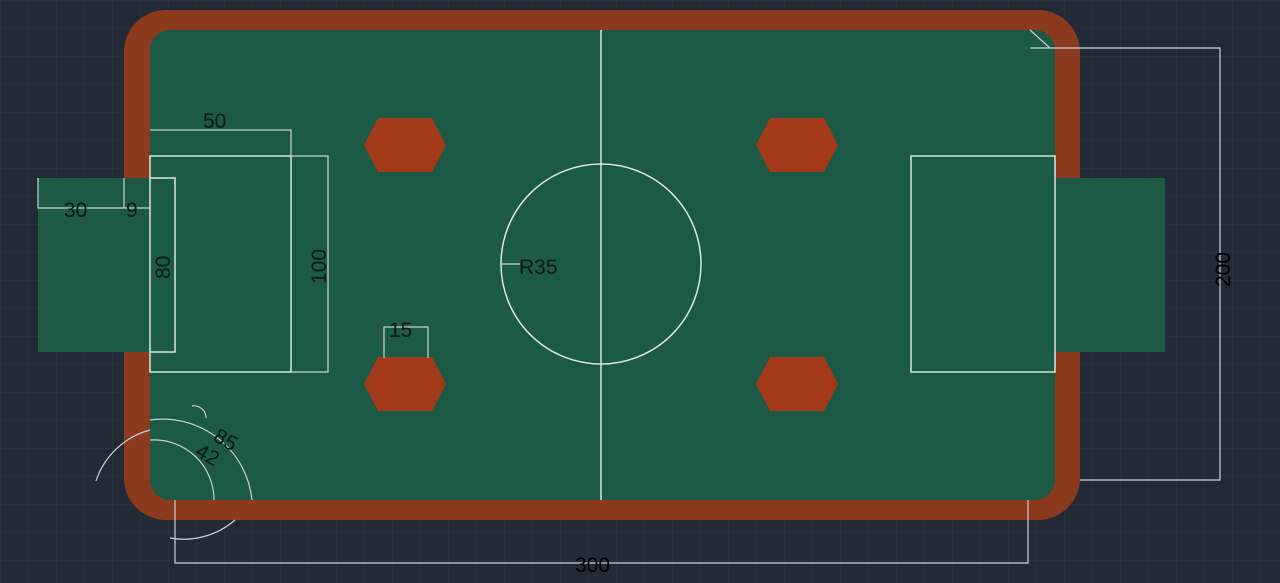  I want to click on corner-arc-bottom, so click(202, 529).